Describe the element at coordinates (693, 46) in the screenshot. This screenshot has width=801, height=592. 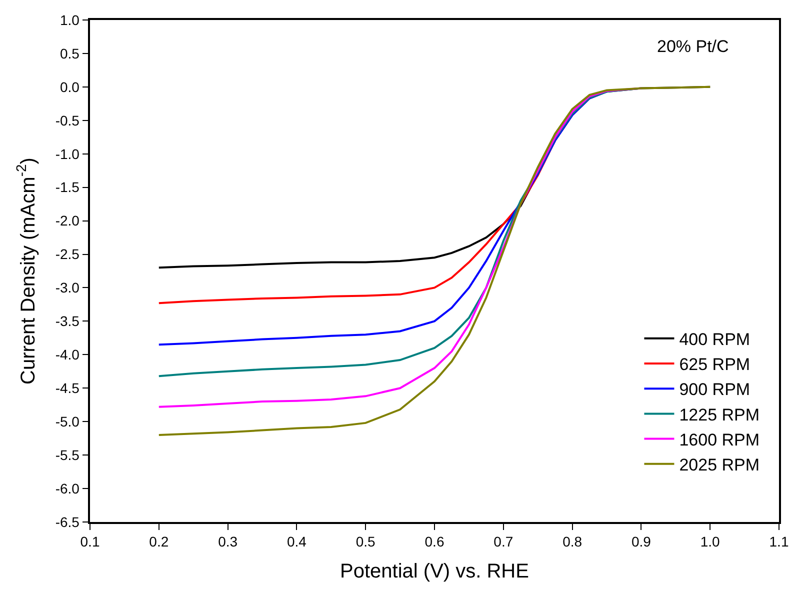
I see `annotation: 20% Pt/C` at that location.